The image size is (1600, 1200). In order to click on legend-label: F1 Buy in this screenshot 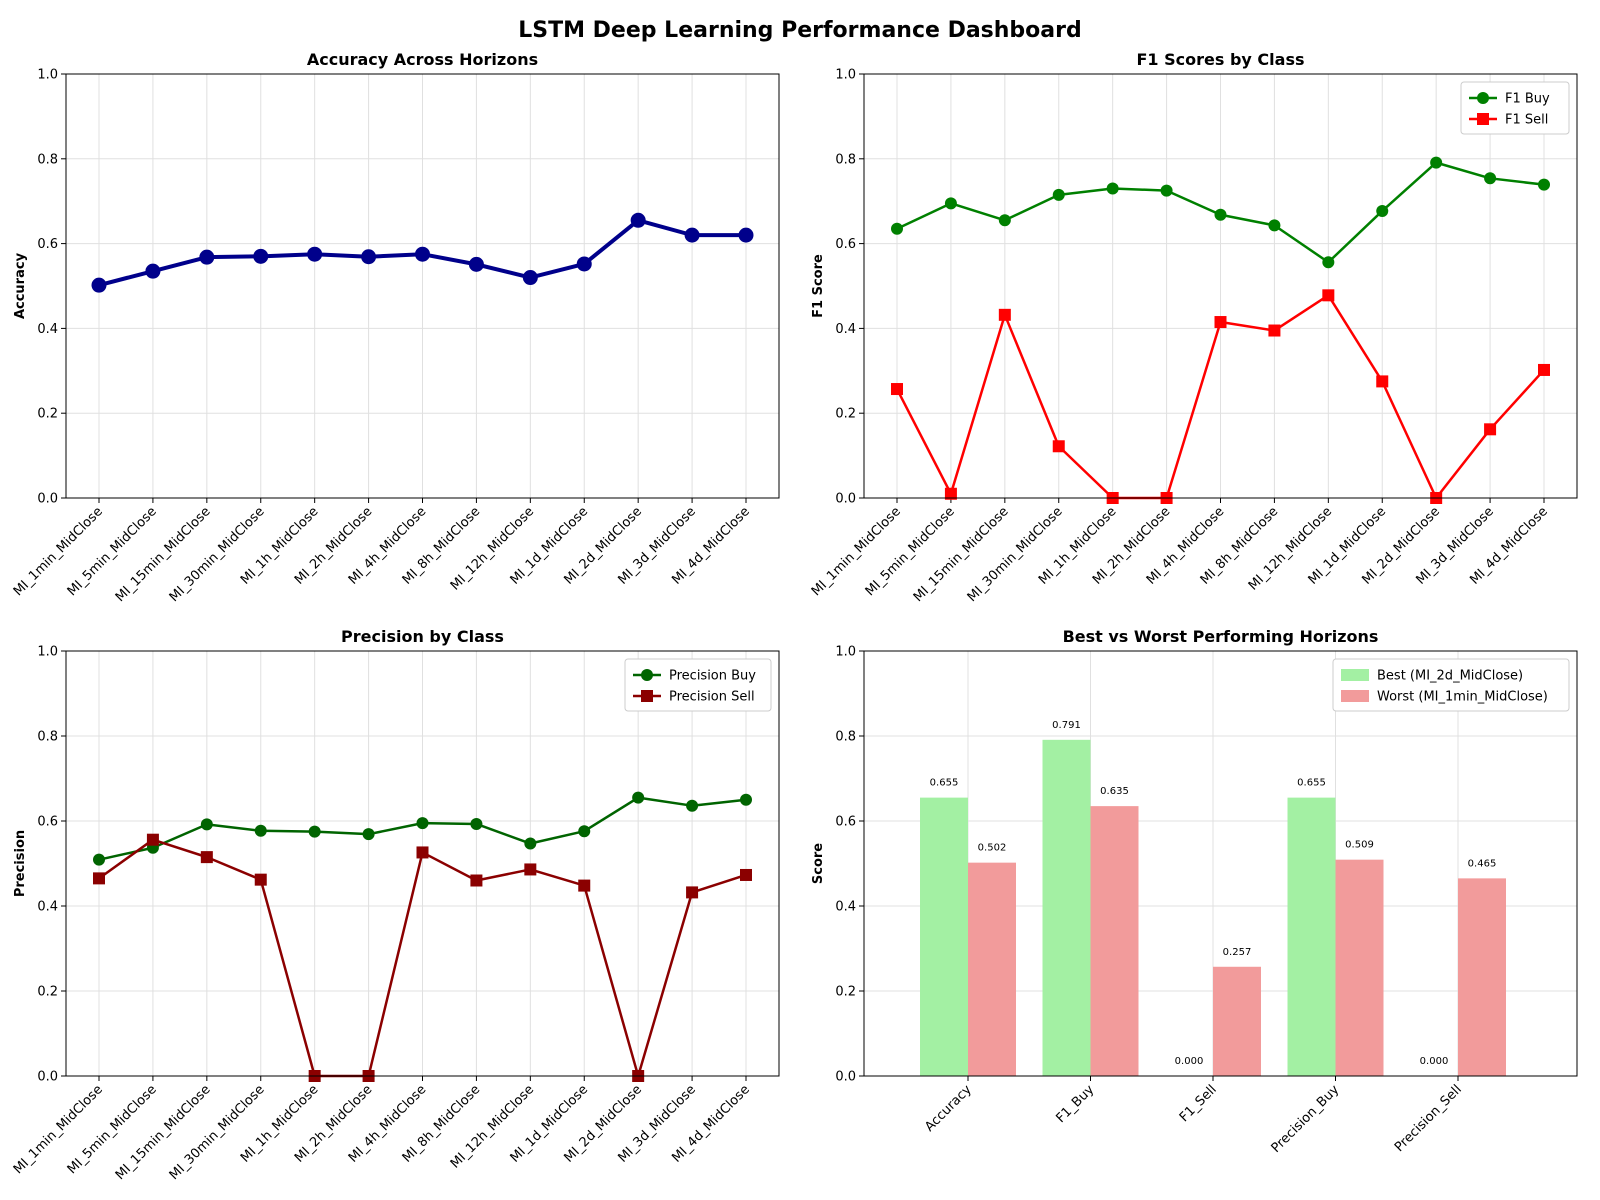, I will do `click(1527, 99)`.